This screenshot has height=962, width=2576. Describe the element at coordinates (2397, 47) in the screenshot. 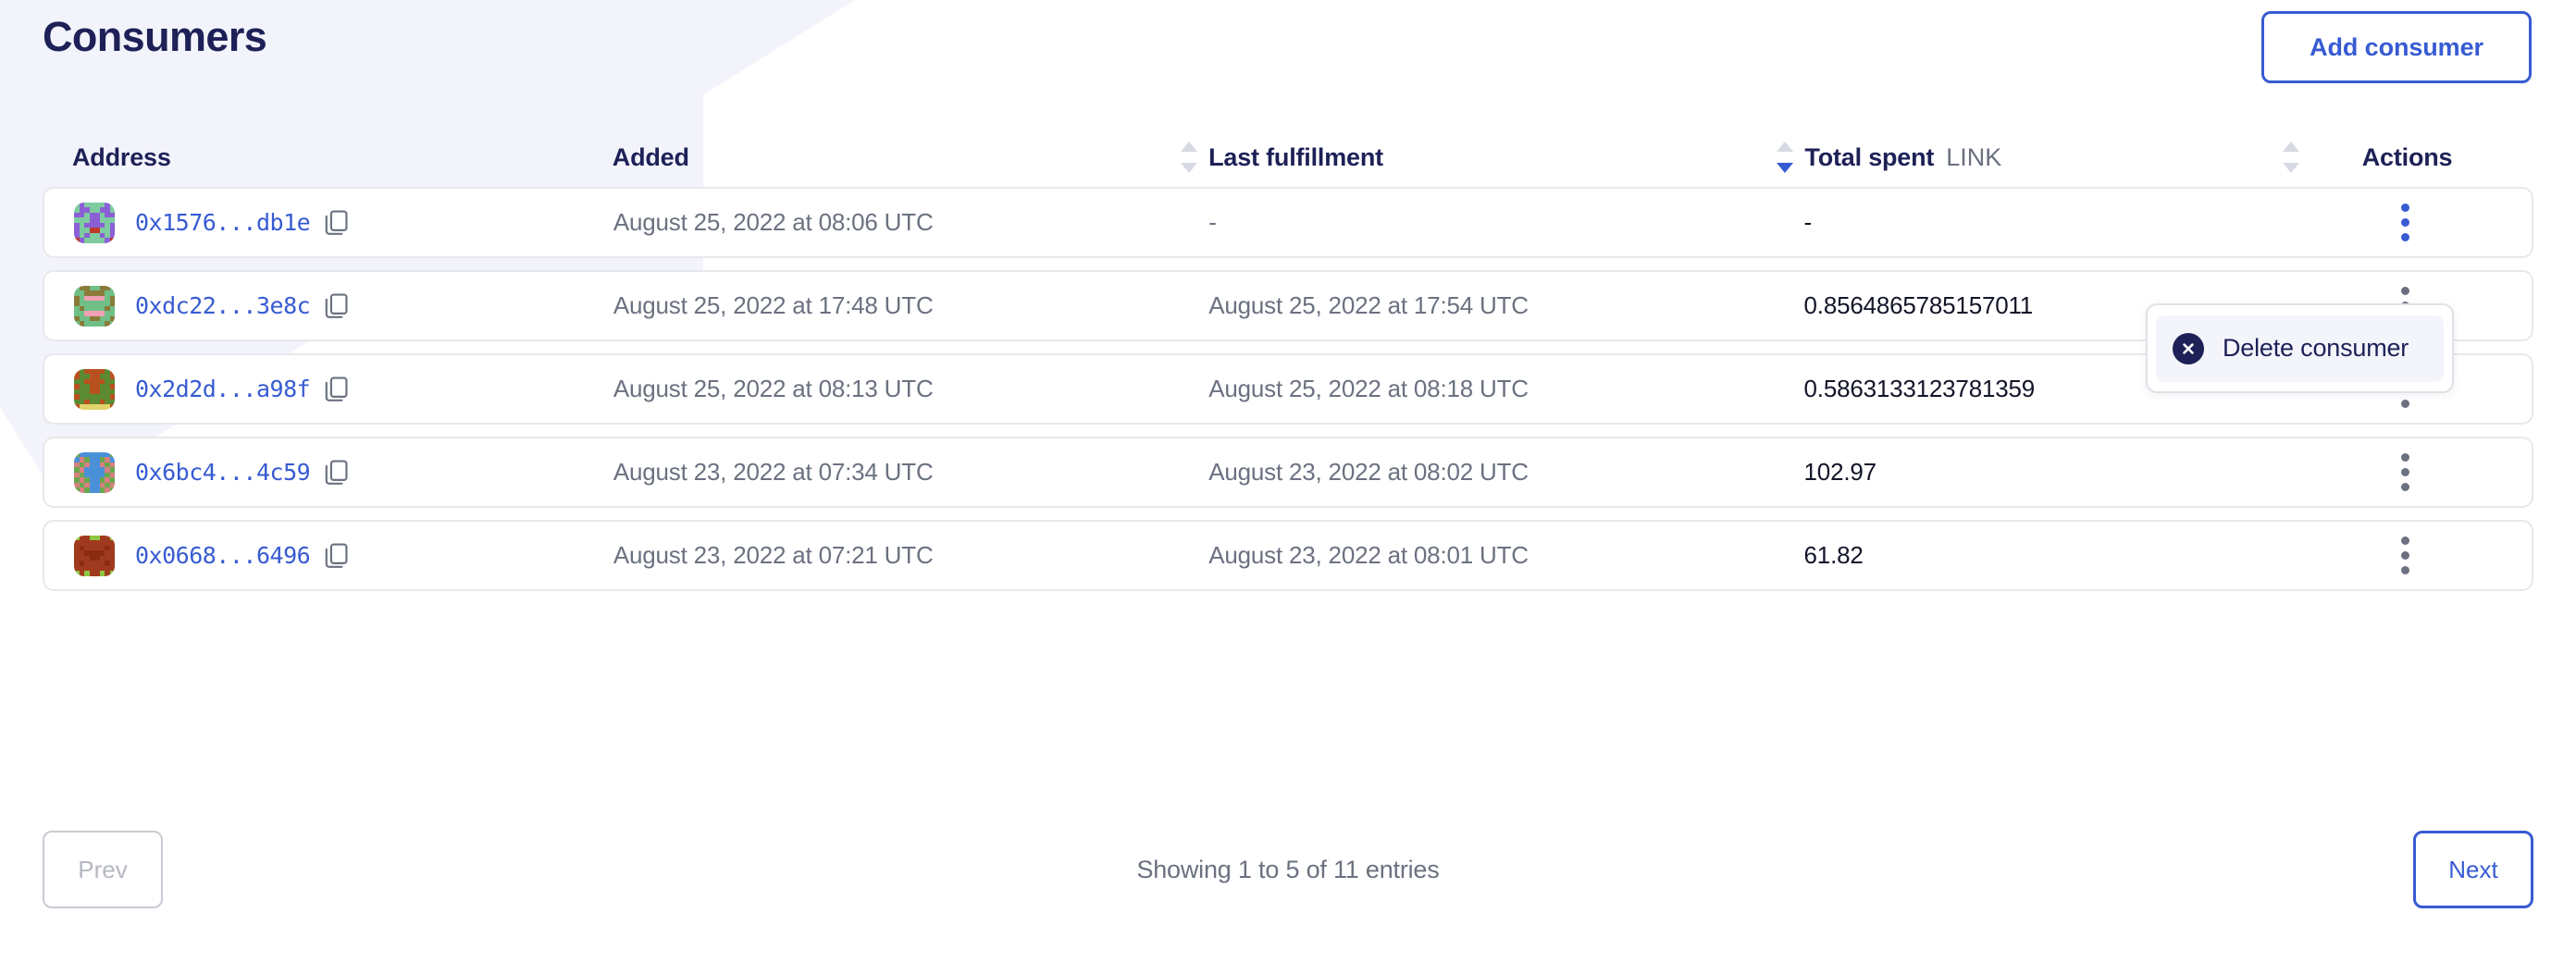

I see `add-consumer-button: Add consumer` at that location.